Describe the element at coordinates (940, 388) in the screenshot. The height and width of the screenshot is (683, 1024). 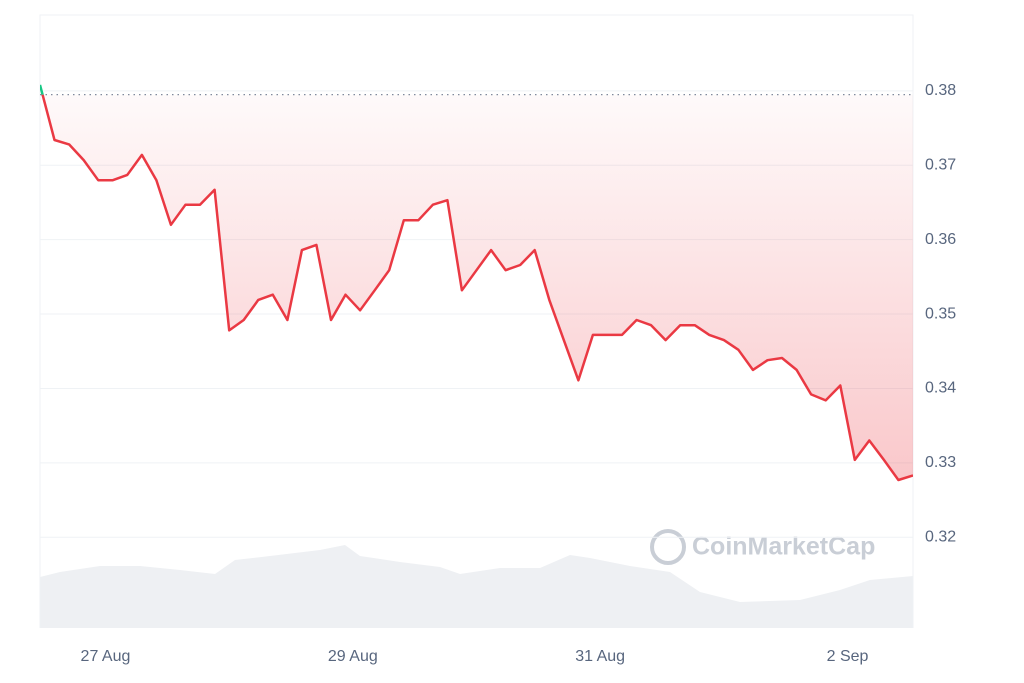
I see `y-tick-label: 0.34` at that location.